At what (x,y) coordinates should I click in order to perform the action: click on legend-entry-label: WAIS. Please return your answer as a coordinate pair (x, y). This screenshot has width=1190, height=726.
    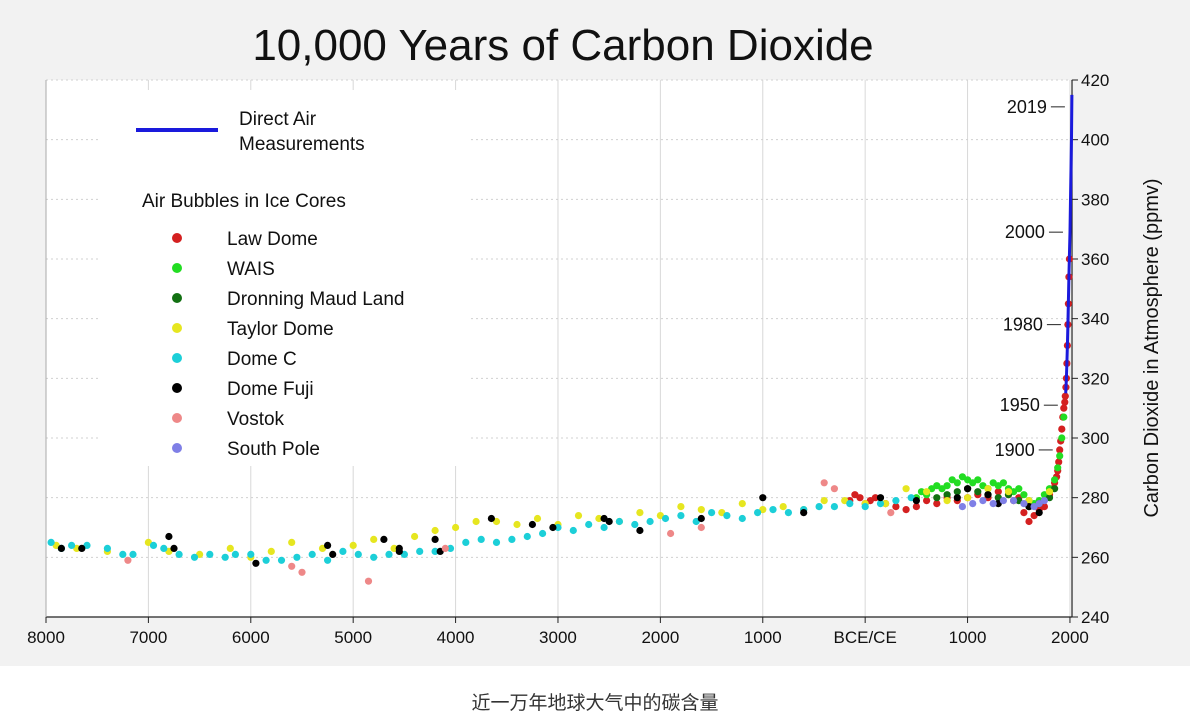
    Looking at the image, I should click on (251, 269).